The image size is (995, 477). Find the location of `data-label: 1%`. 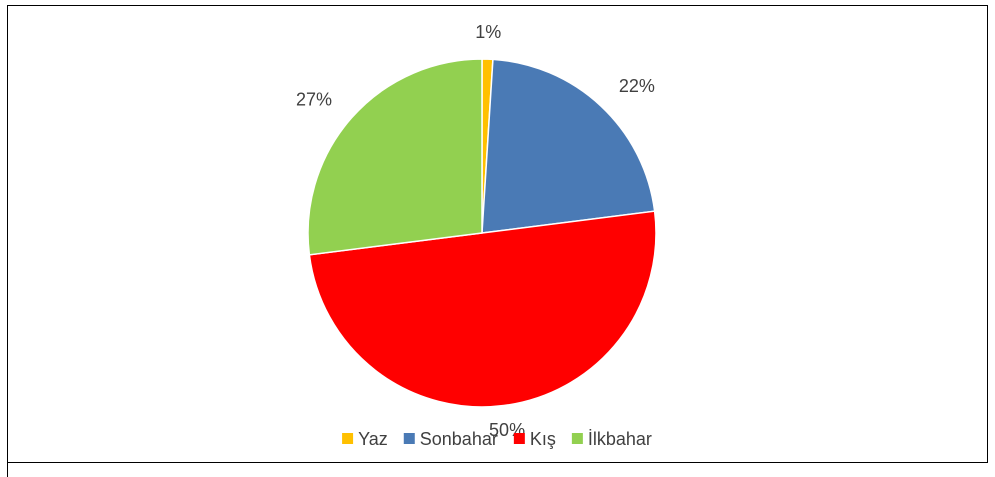

data-label: 1% is located at coordinates (488, 32).